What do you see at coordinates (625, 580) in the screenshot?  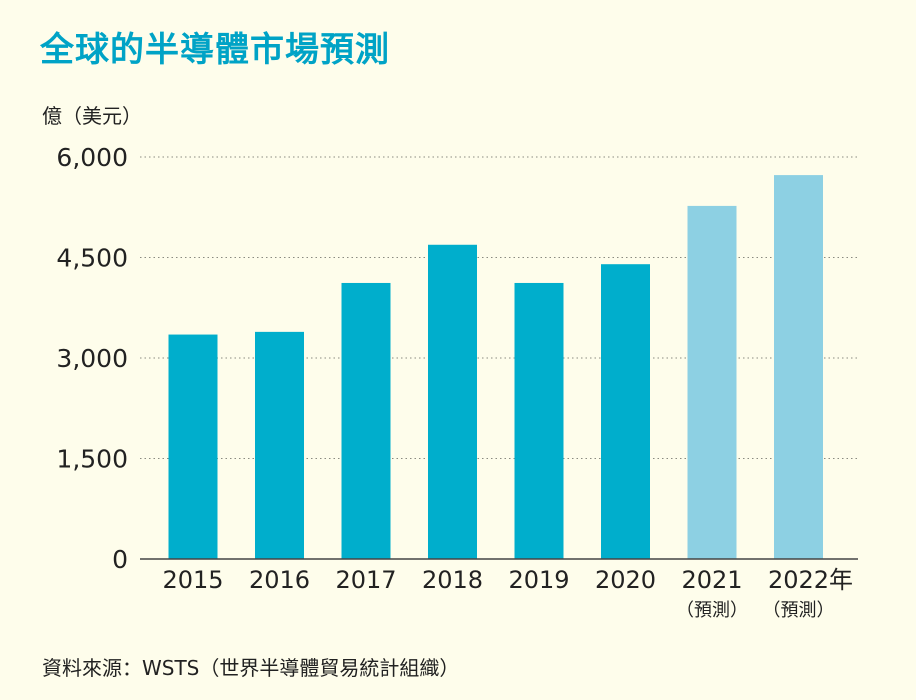 I see `x-tick-label: 2020` at bounding box center [625, 580].